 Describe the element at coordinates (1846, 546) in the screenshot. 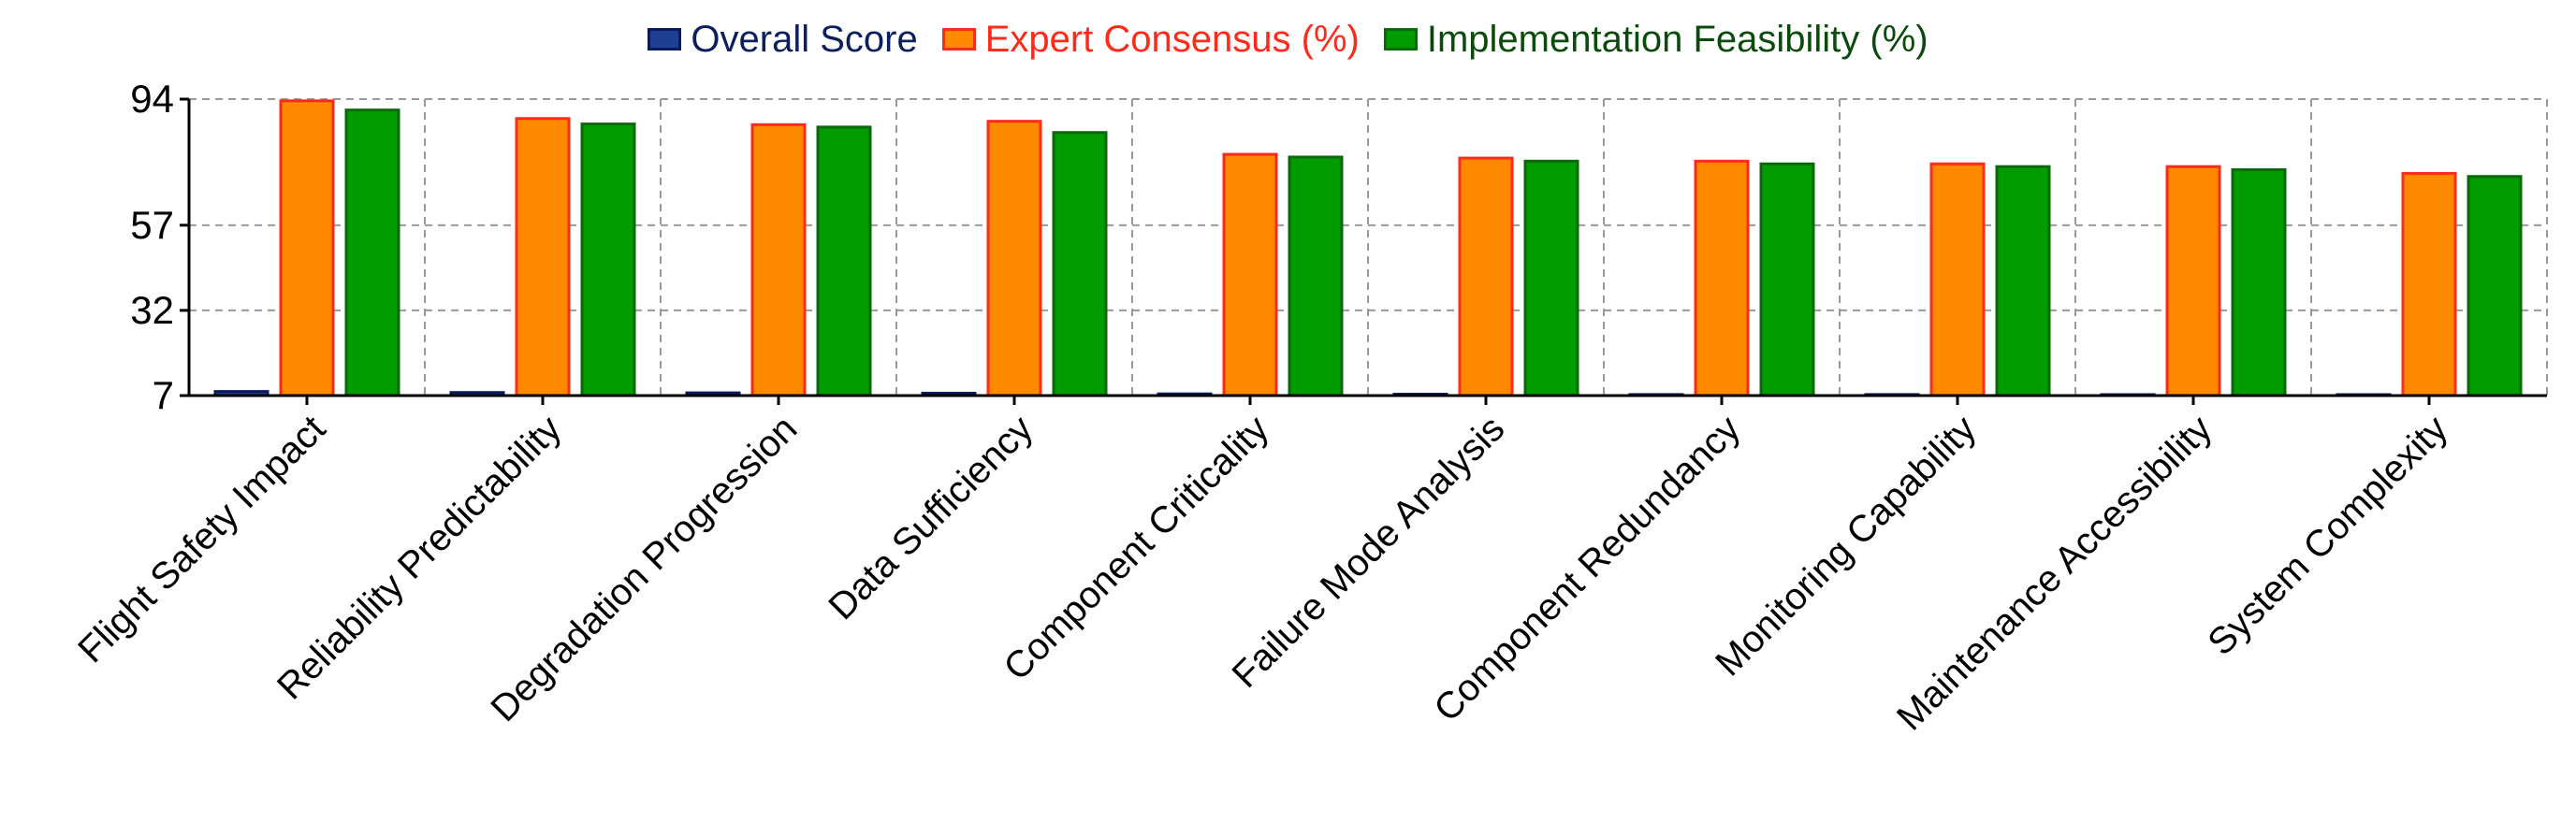

I see `x-tick-label: Monitoring Capability` at that location.